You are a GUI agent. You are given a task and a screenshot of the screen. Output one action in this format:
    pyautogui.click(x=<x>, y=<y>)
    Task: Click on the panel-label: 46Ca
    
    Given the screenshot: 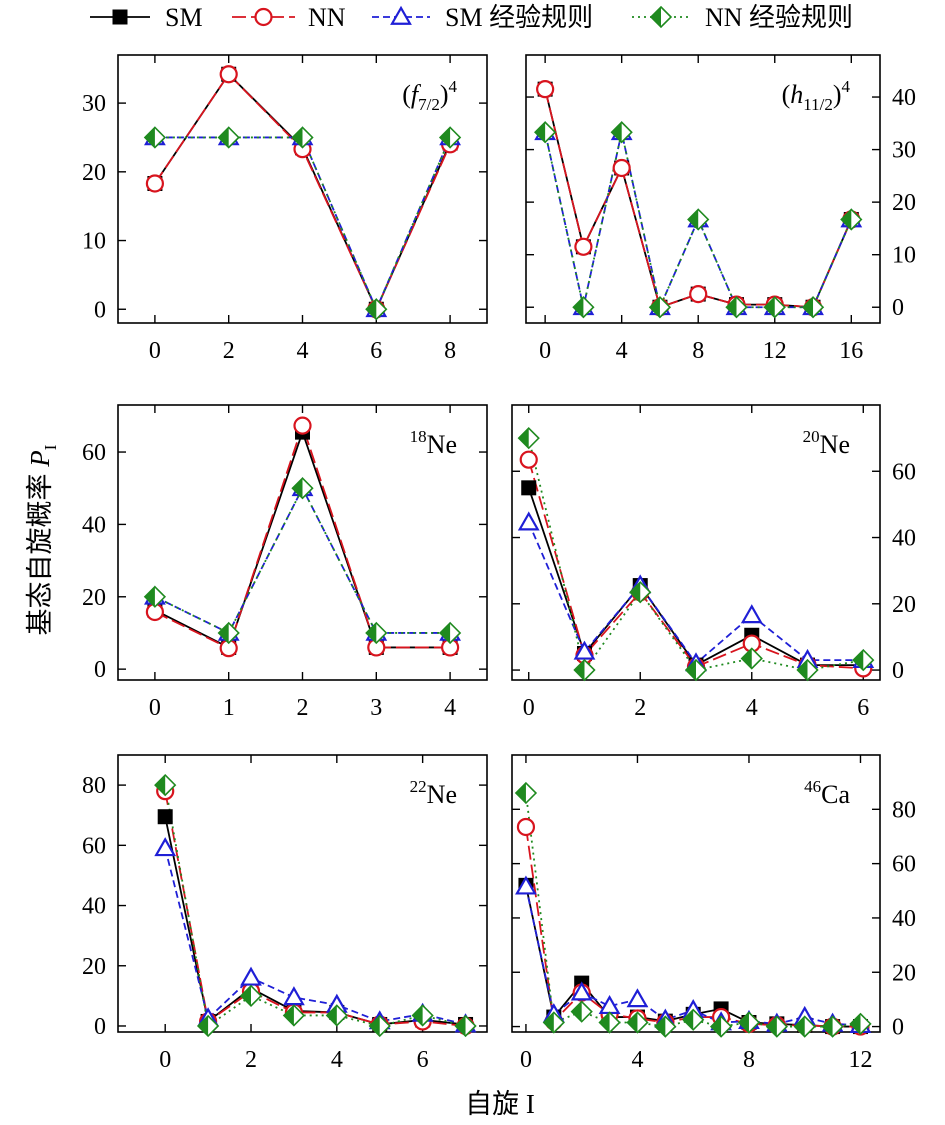 What is the action you would take?
    pyautogui.click(x=827, y=793)
    